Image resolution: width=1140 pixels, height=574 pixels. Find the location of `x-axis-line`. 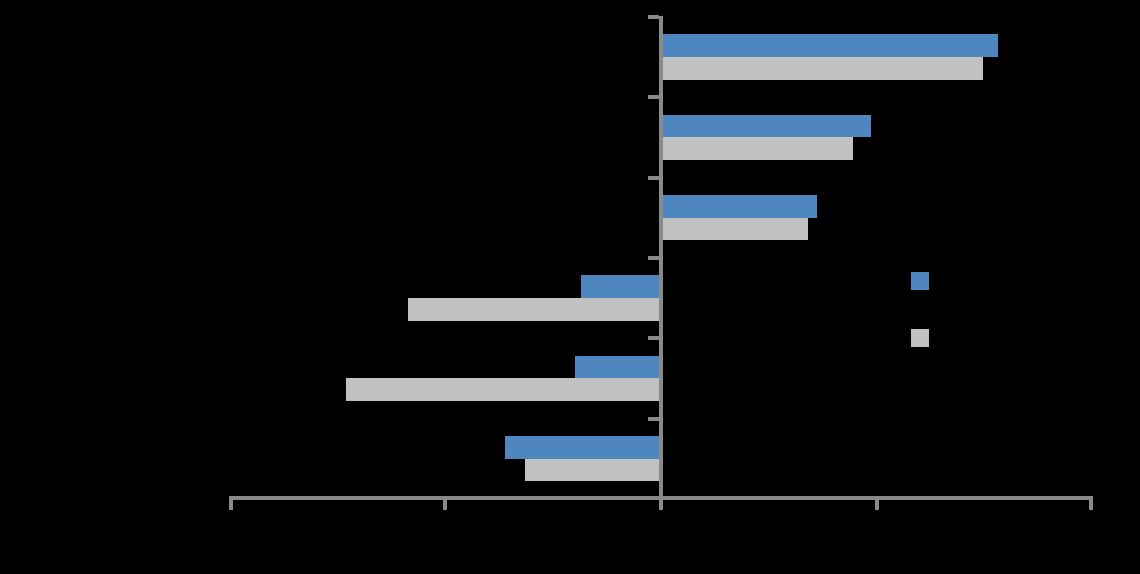

x-axis-line is located at coordinates (661, 498).